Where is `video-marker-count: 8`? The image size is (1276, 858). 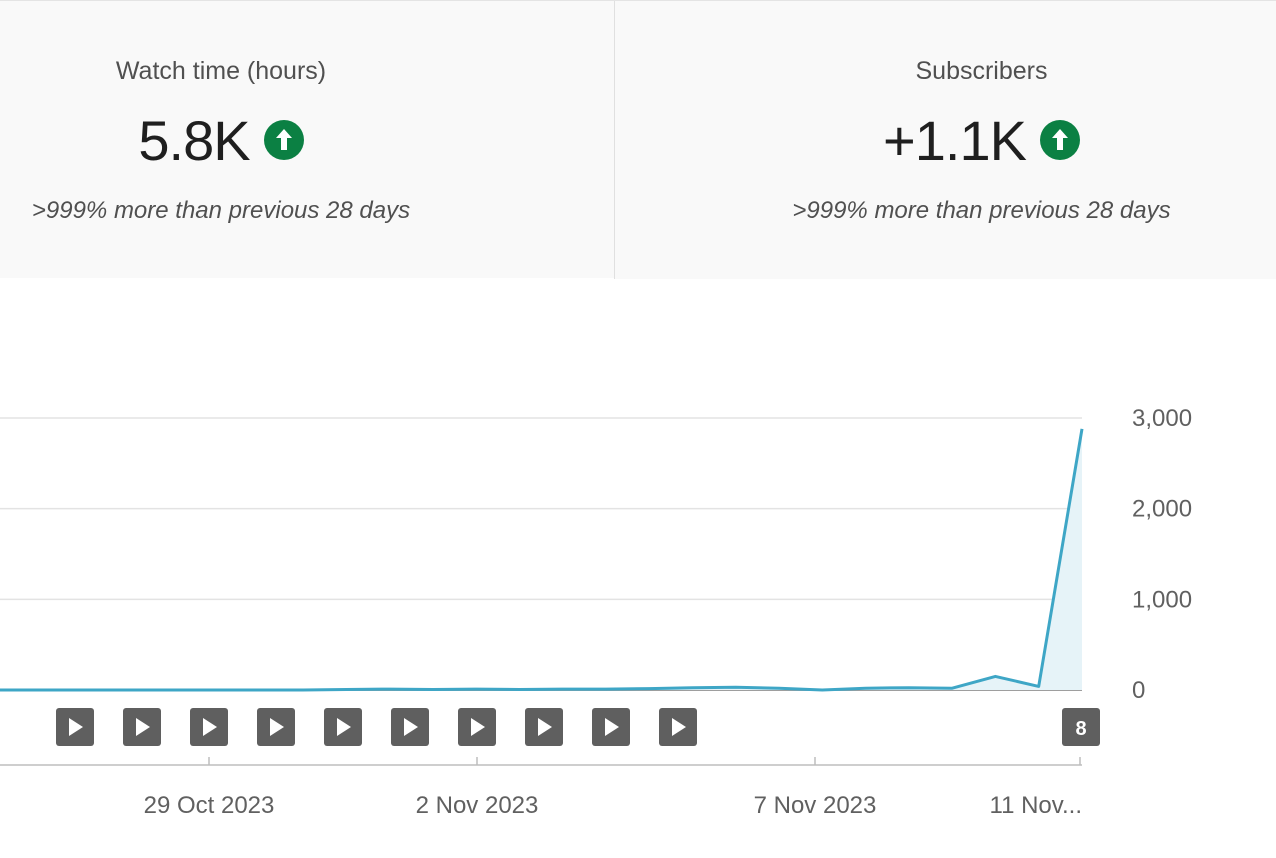 video-marker-count: 8 is located at coordinates (1080, 729).